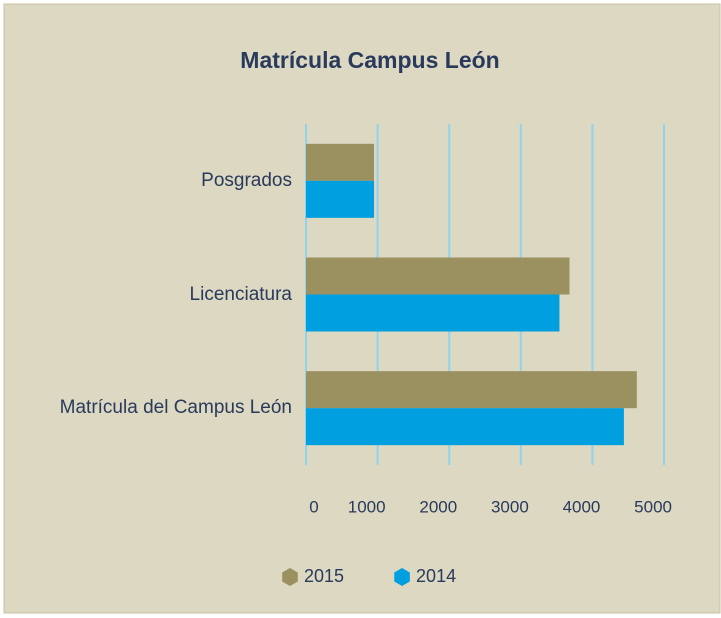  I want to click on legend-label: 2015, so click(324, 576).